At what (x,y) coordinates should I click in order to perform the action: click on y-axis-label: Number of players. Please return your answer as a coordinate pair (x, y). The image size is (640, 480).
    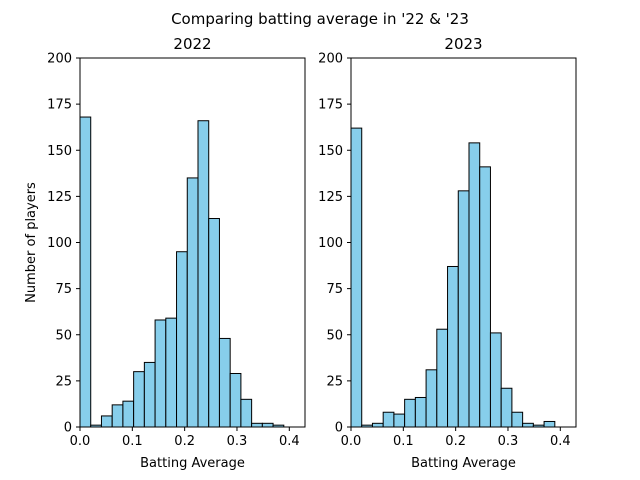
    Looking at the image, I should click on (31, 242).